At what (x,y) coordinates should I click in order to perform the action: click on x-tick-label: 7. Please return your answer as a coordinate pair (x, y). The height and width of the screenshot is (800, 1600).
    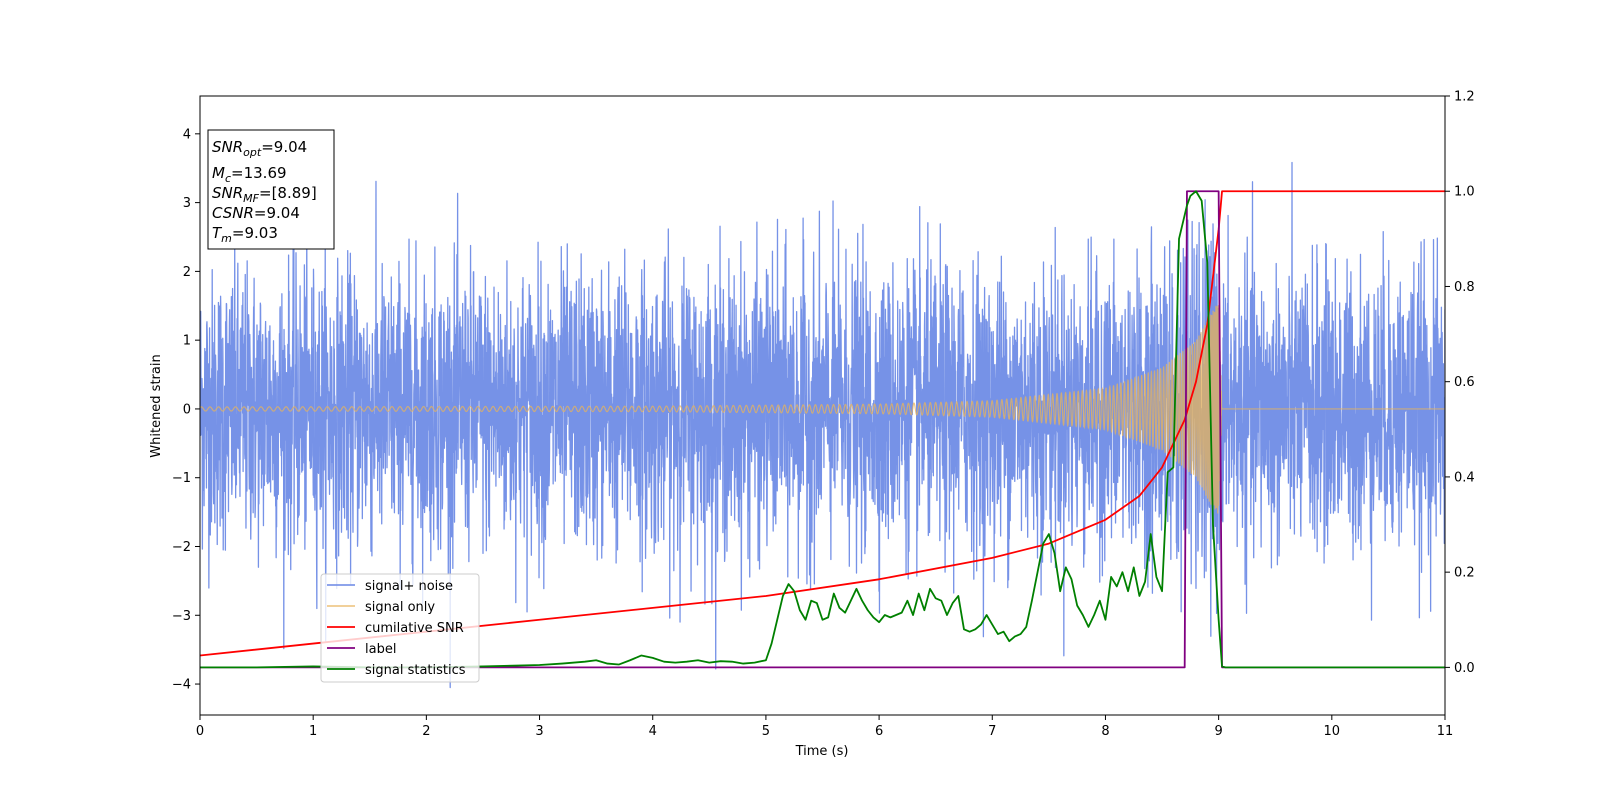
    Looking at the image, I should click on (992, 731).